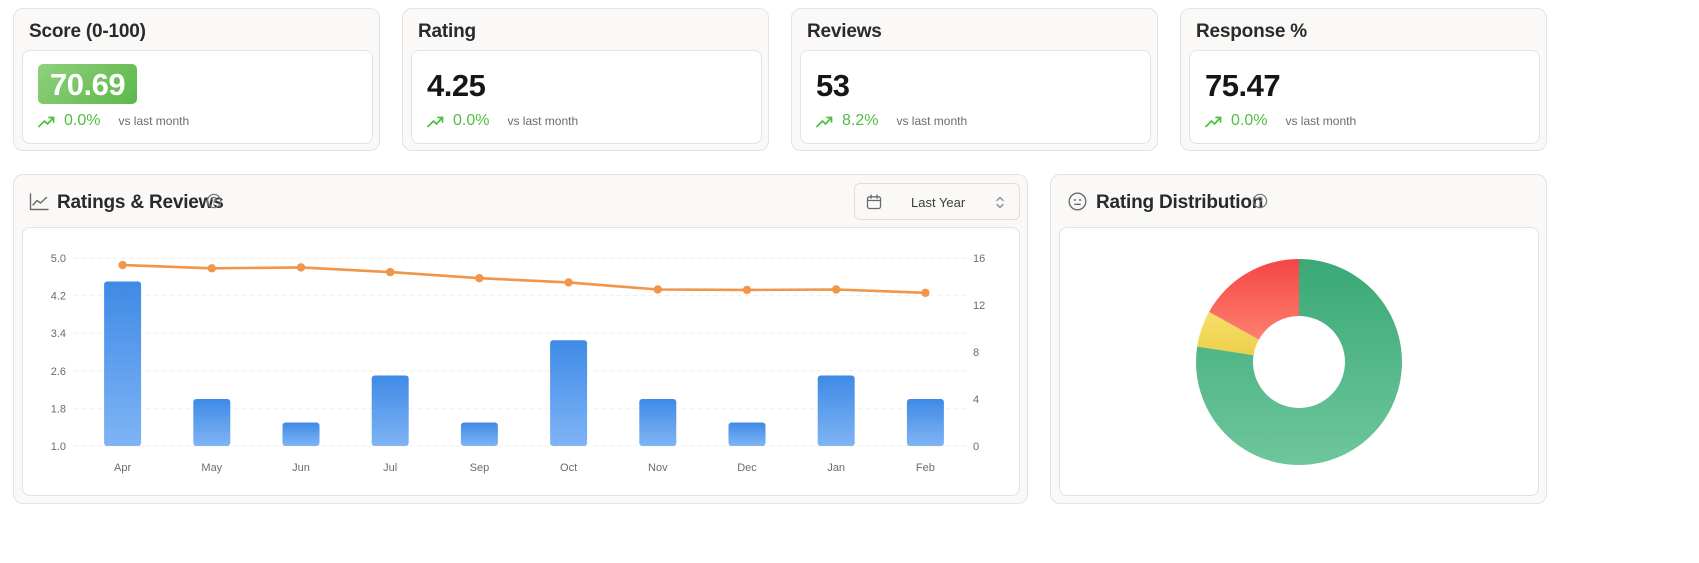  Describe the element at coordinates (979, 306) in the screenshot. I see `y-right-tick-label: 12` at that location.